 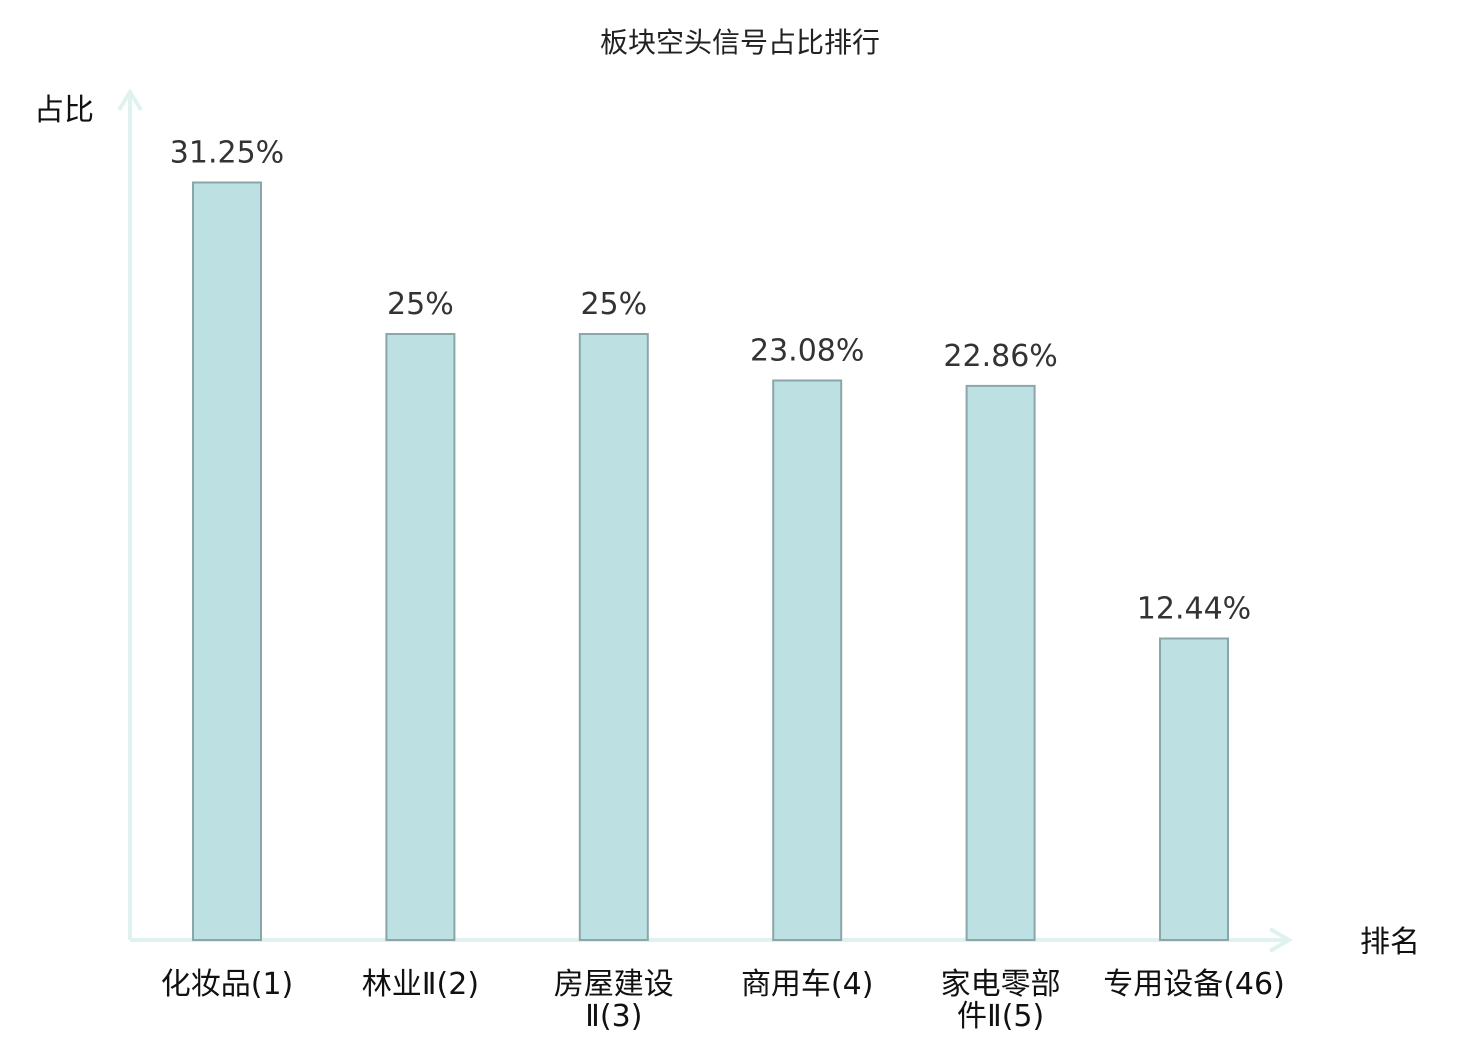 I want to click on value-label-6: 12.44%, so click(x=1194, y=609).